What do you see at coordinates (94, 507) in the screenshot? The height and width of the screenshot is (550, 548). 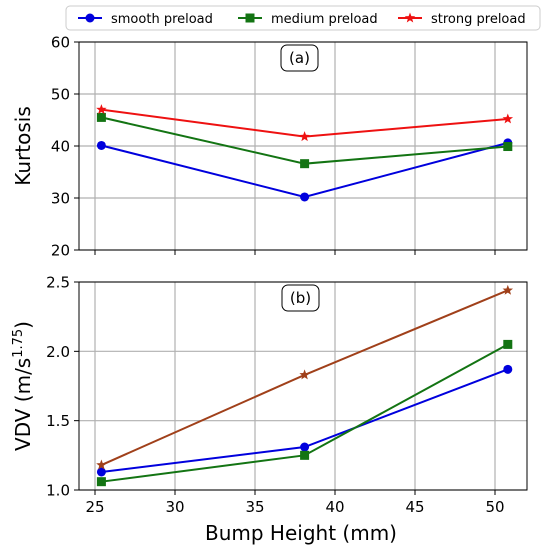 I see `x-tick-label: 25` at bounding box center [94, 507].